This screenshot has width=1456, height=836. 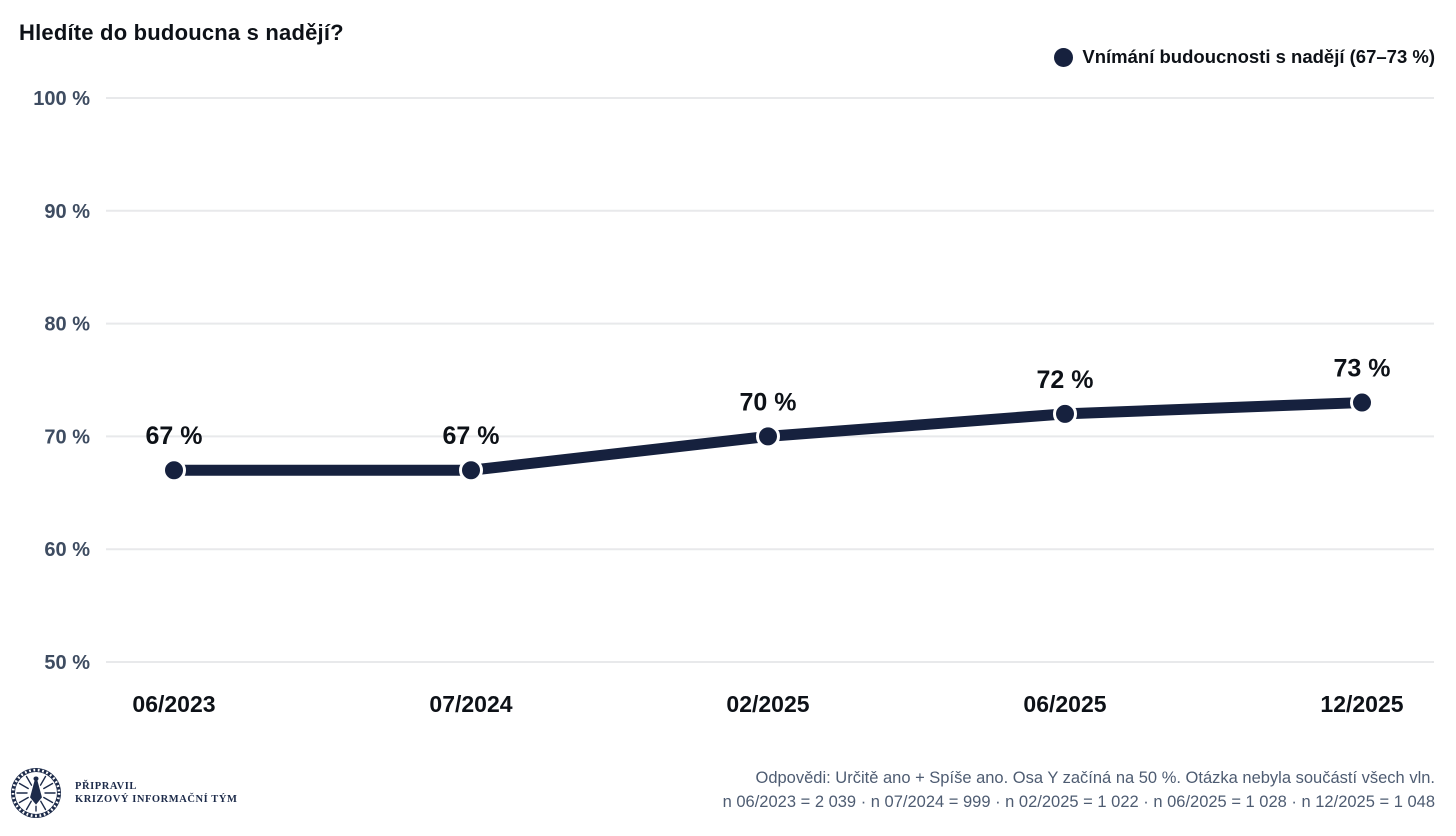 What do you see at coordinates (1362, 369) in the screenshot?
I see `data-point-label: 73 %` at bounding box center [1362, 369].